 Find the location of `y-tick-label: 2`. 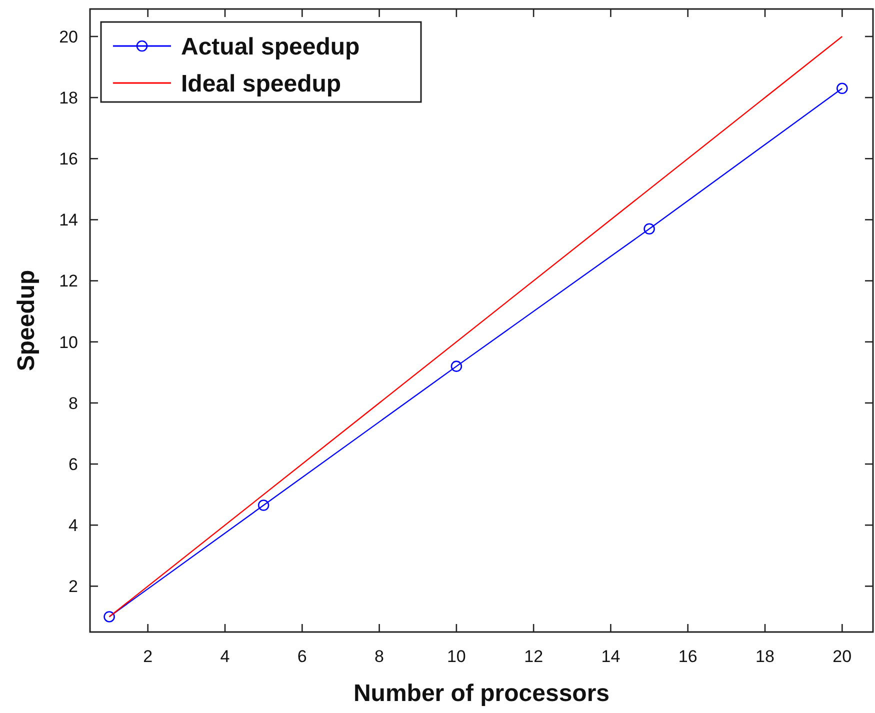

y-tick-label: 2 is located at coordinates (73, 586).